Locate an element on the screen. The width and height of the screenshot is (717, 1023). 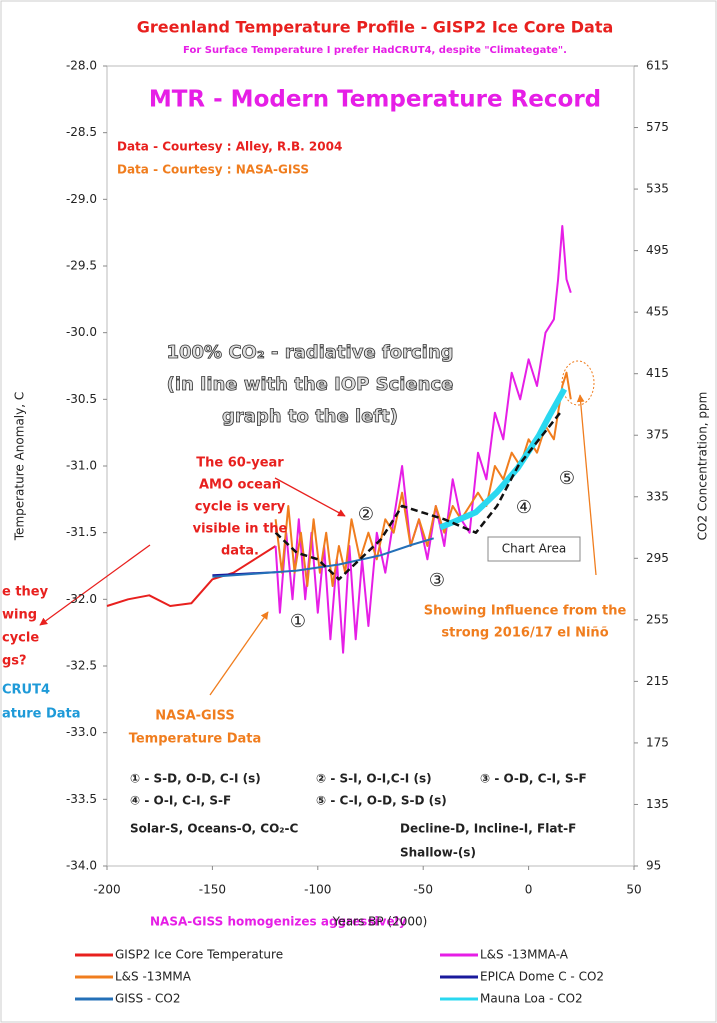
y2-tick-label: 295 is located at coordinates (657, 558).